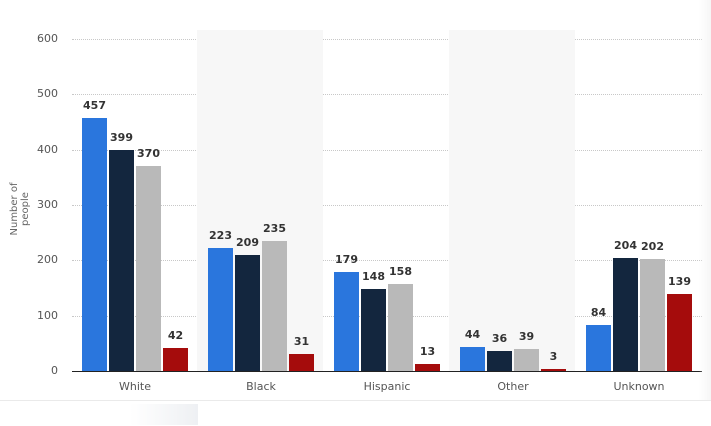 This screenshot has height=426, width=711. What do you see at coordinates (639, 386) in the screenshot?
I see `x-tick-label: Unknown` at bounding box center [639, 386].